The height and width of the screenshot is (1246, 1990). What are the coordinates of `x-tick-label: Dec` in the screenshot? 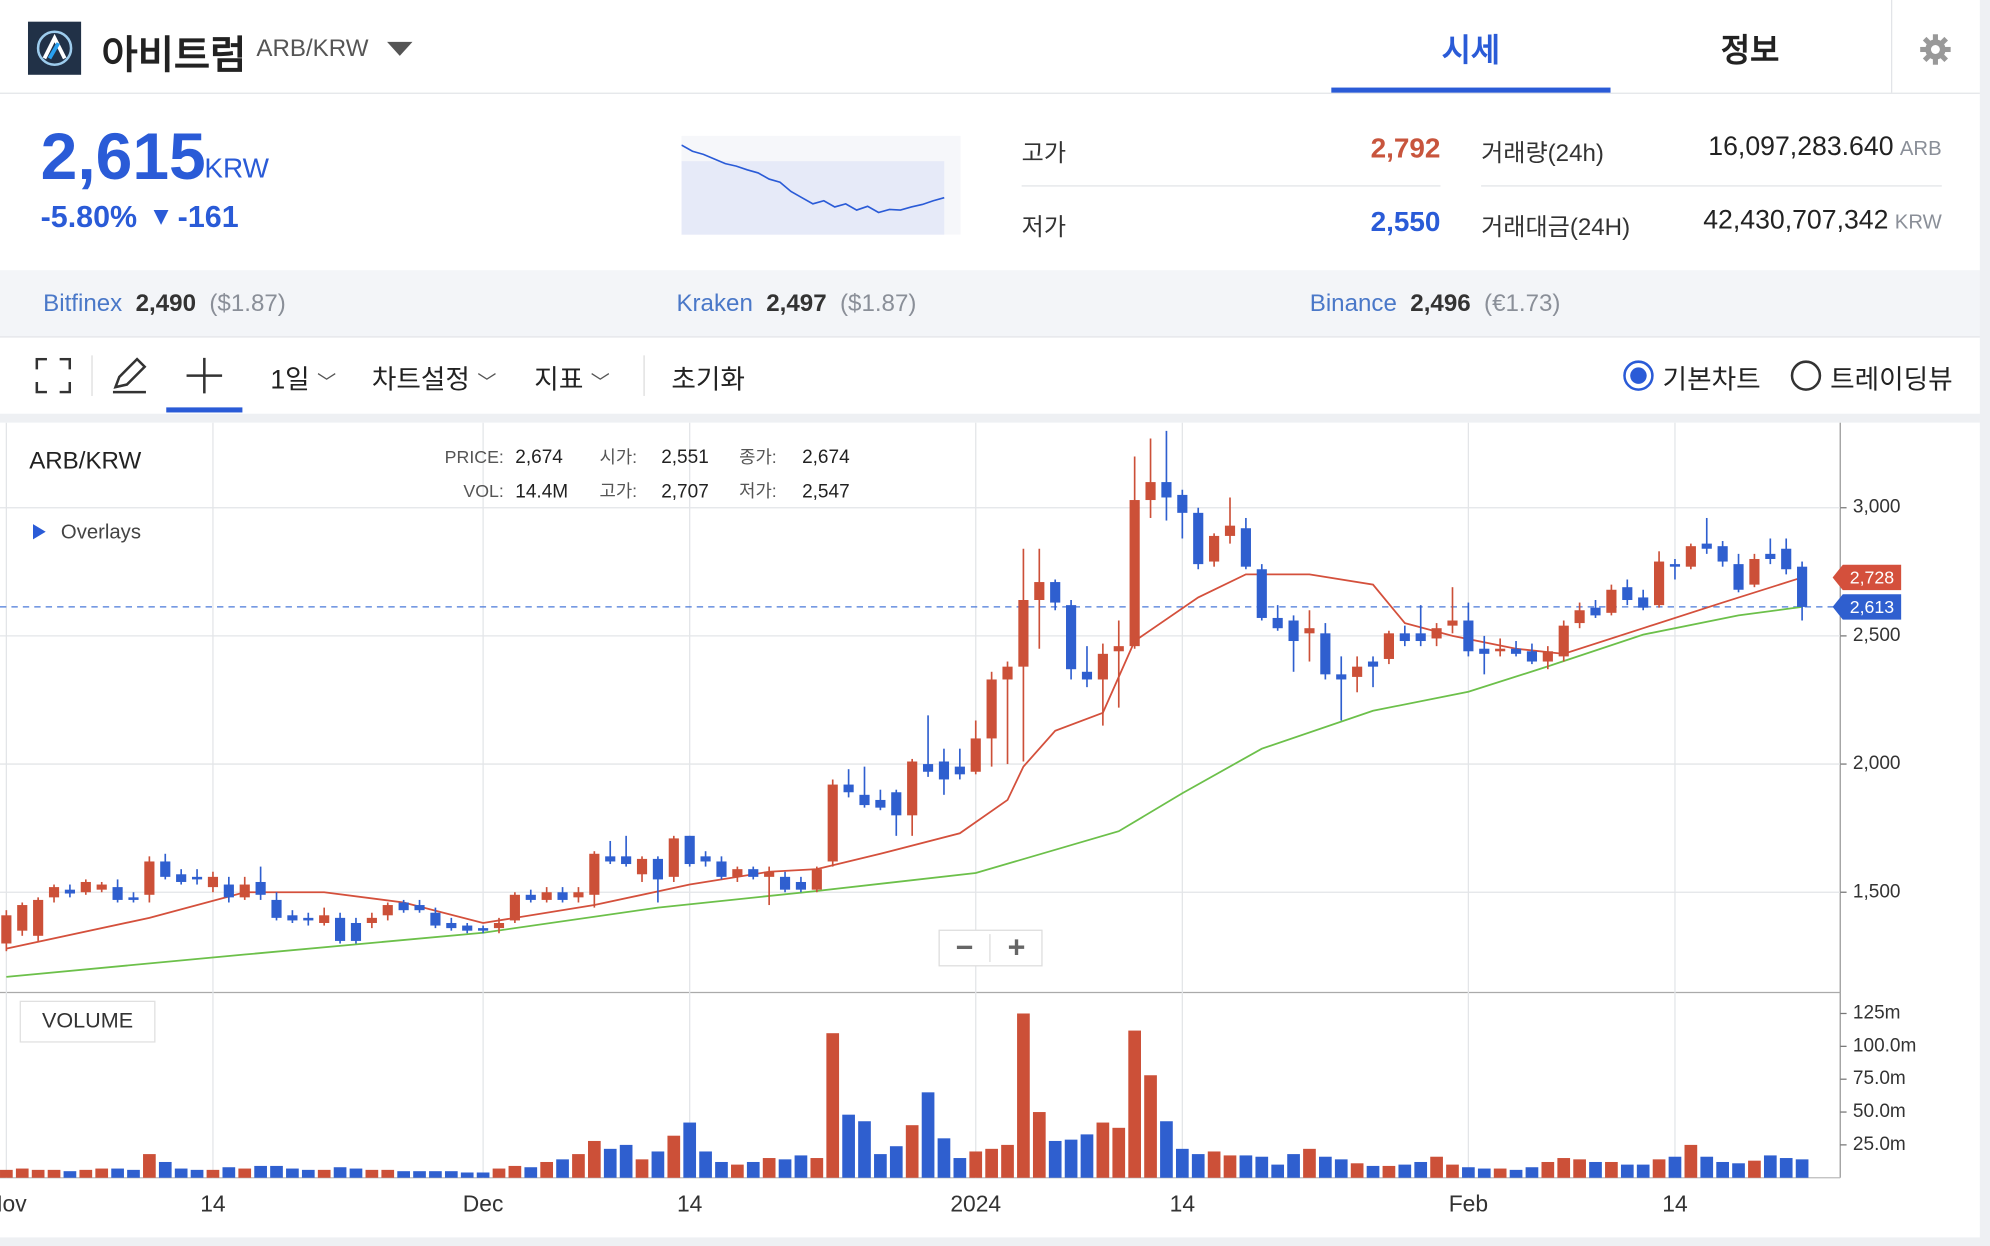 It's located at (483, 1204).